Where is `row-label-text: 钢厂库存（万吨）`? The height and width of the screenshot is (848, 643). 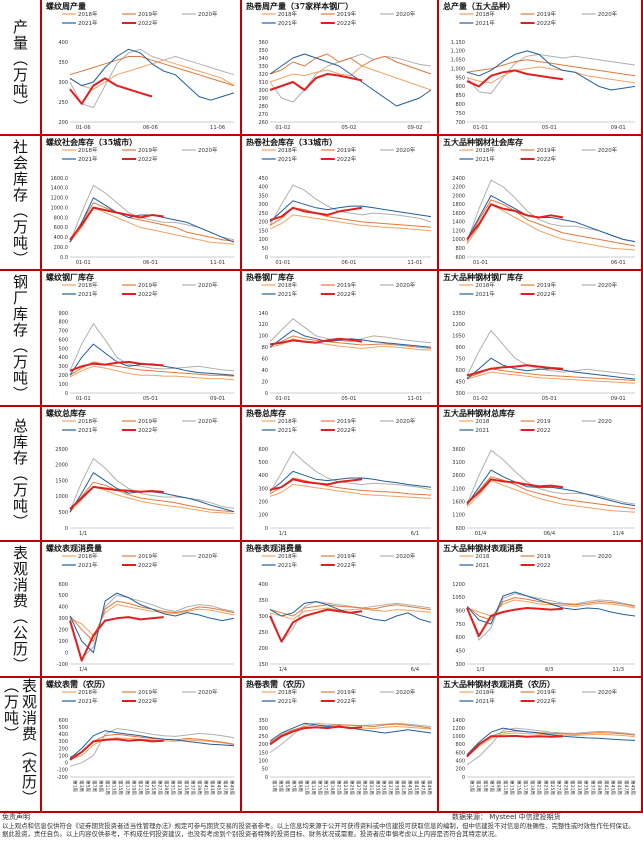 row-label-text: 钢厂库存（万吨） is located at coordinates (20, 338).